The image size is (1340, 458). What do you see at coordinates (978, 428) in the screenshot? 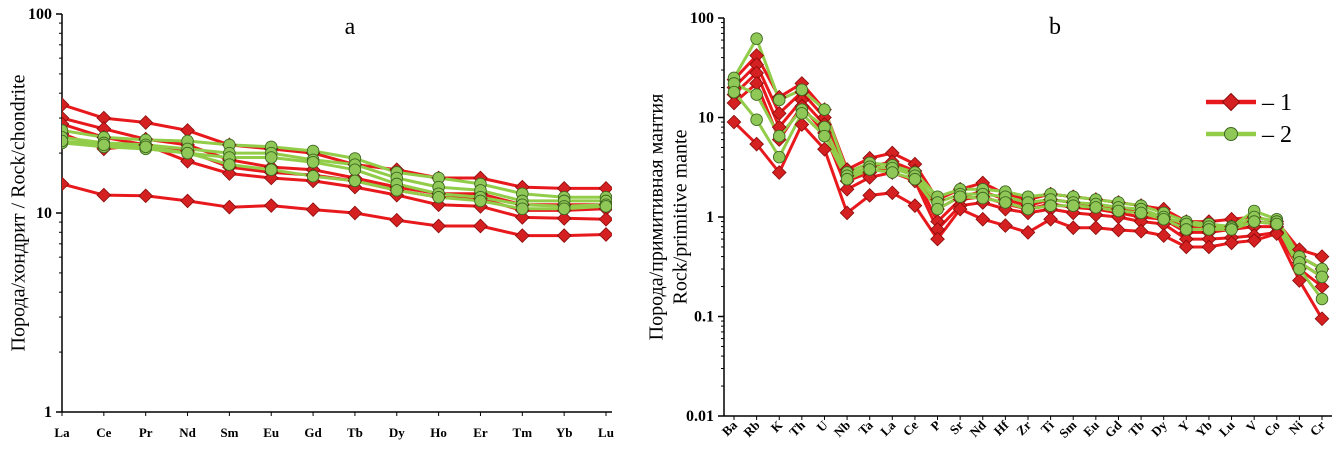
I see `panel-b-x-tick-label: Nd` at bounding box center [978, 428].